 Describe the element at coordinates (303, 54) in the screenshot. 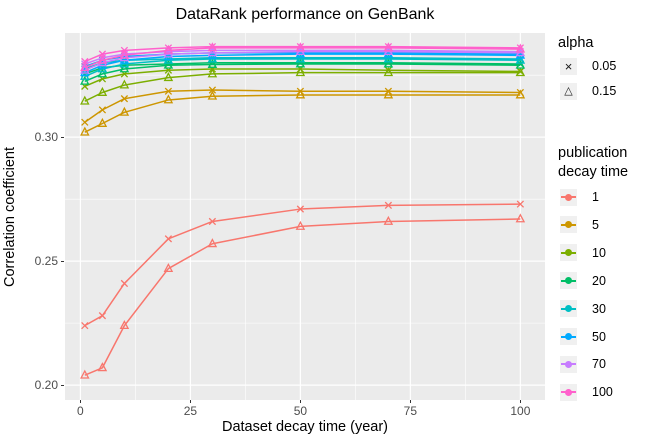

I see `series-markers-100-a0.05` at that location.